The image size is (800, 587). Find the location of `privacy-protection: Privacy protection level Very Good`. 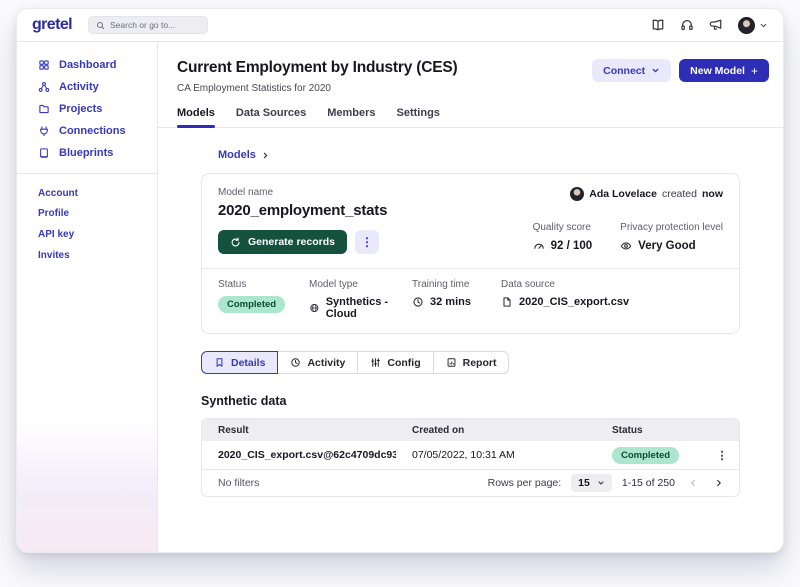

privacy-protection: Privacy protection level Very Good is located at coordinates (671, 237).